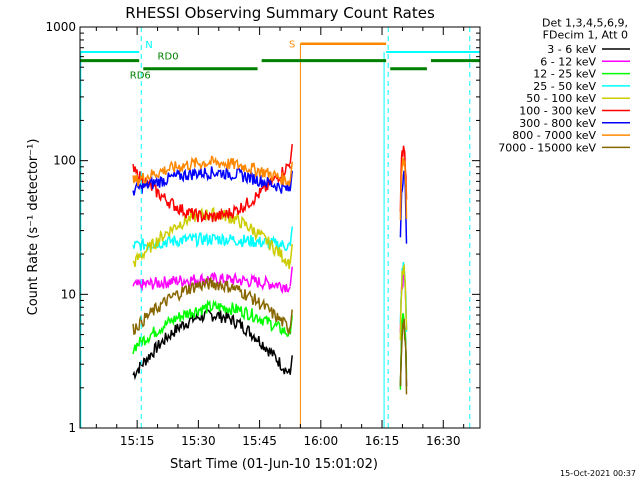 The width and height of the screenshot is (640, 480). I want to click on legend-label: 3 - 6 keV, so click(571, 49).